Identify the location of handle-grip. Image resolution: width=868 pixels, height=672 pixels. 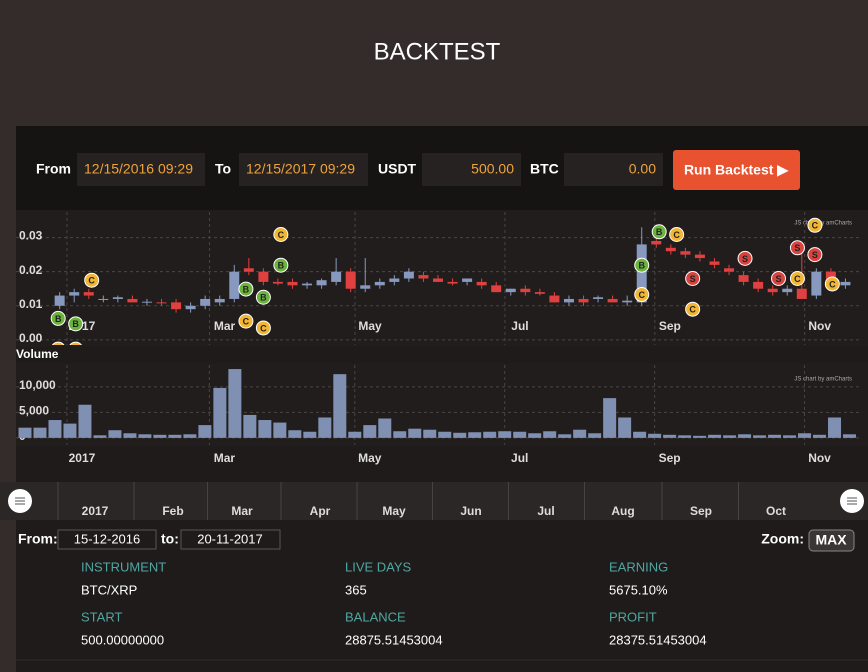
(20, 501).